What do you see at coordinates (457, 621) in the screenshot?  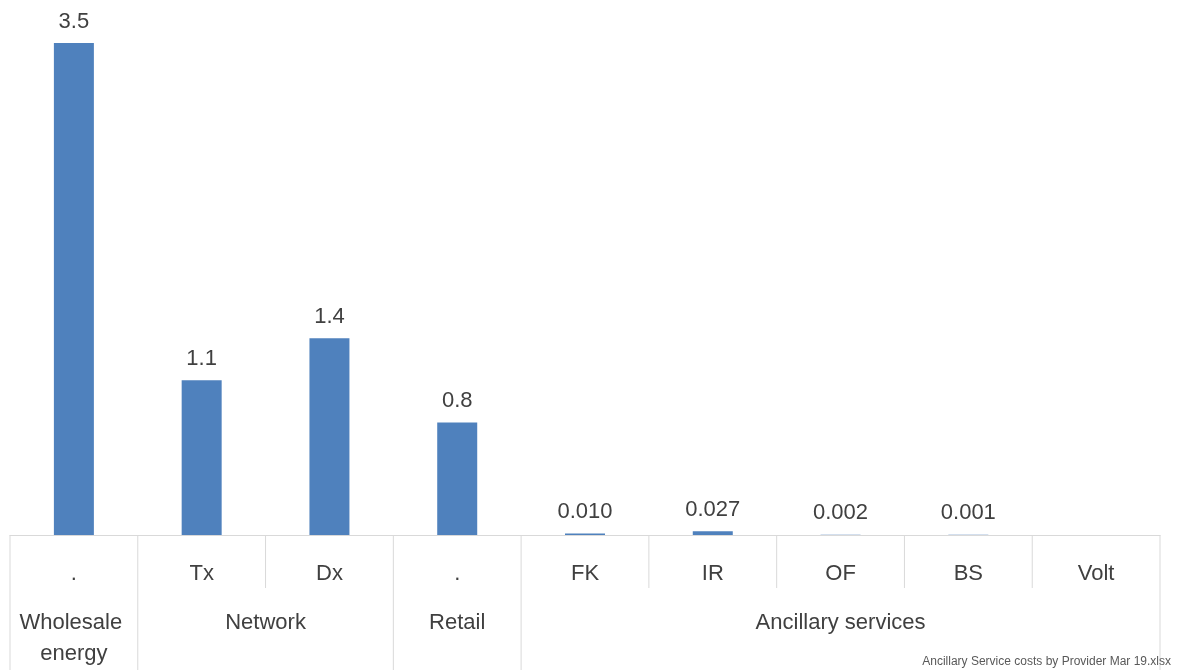 I see `text: Retail` at bounding box center [457, 621].